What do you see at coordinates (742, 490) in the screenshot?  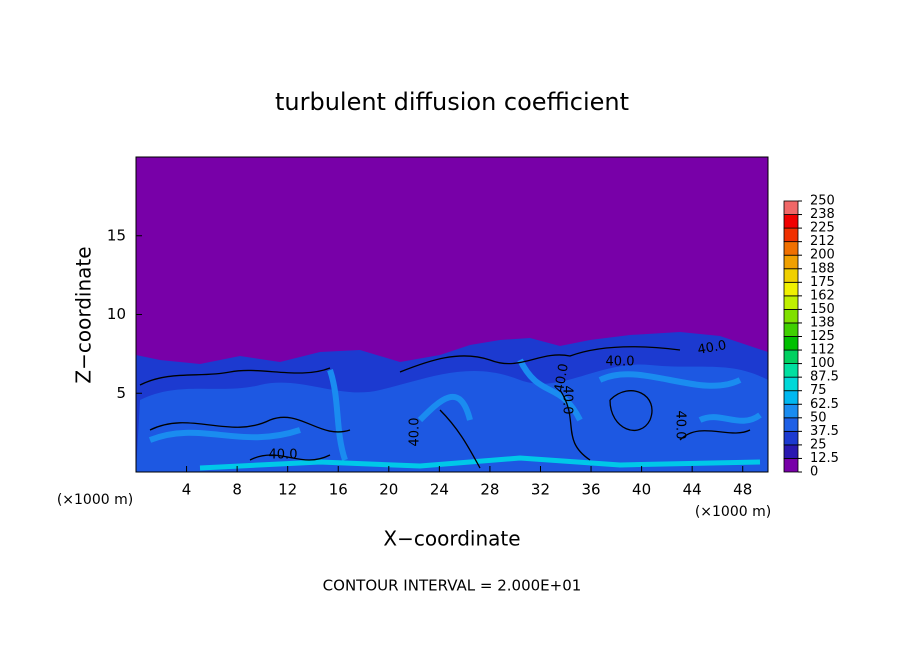 I see `x-tick-label: 48` at bounding box center [742, 490].